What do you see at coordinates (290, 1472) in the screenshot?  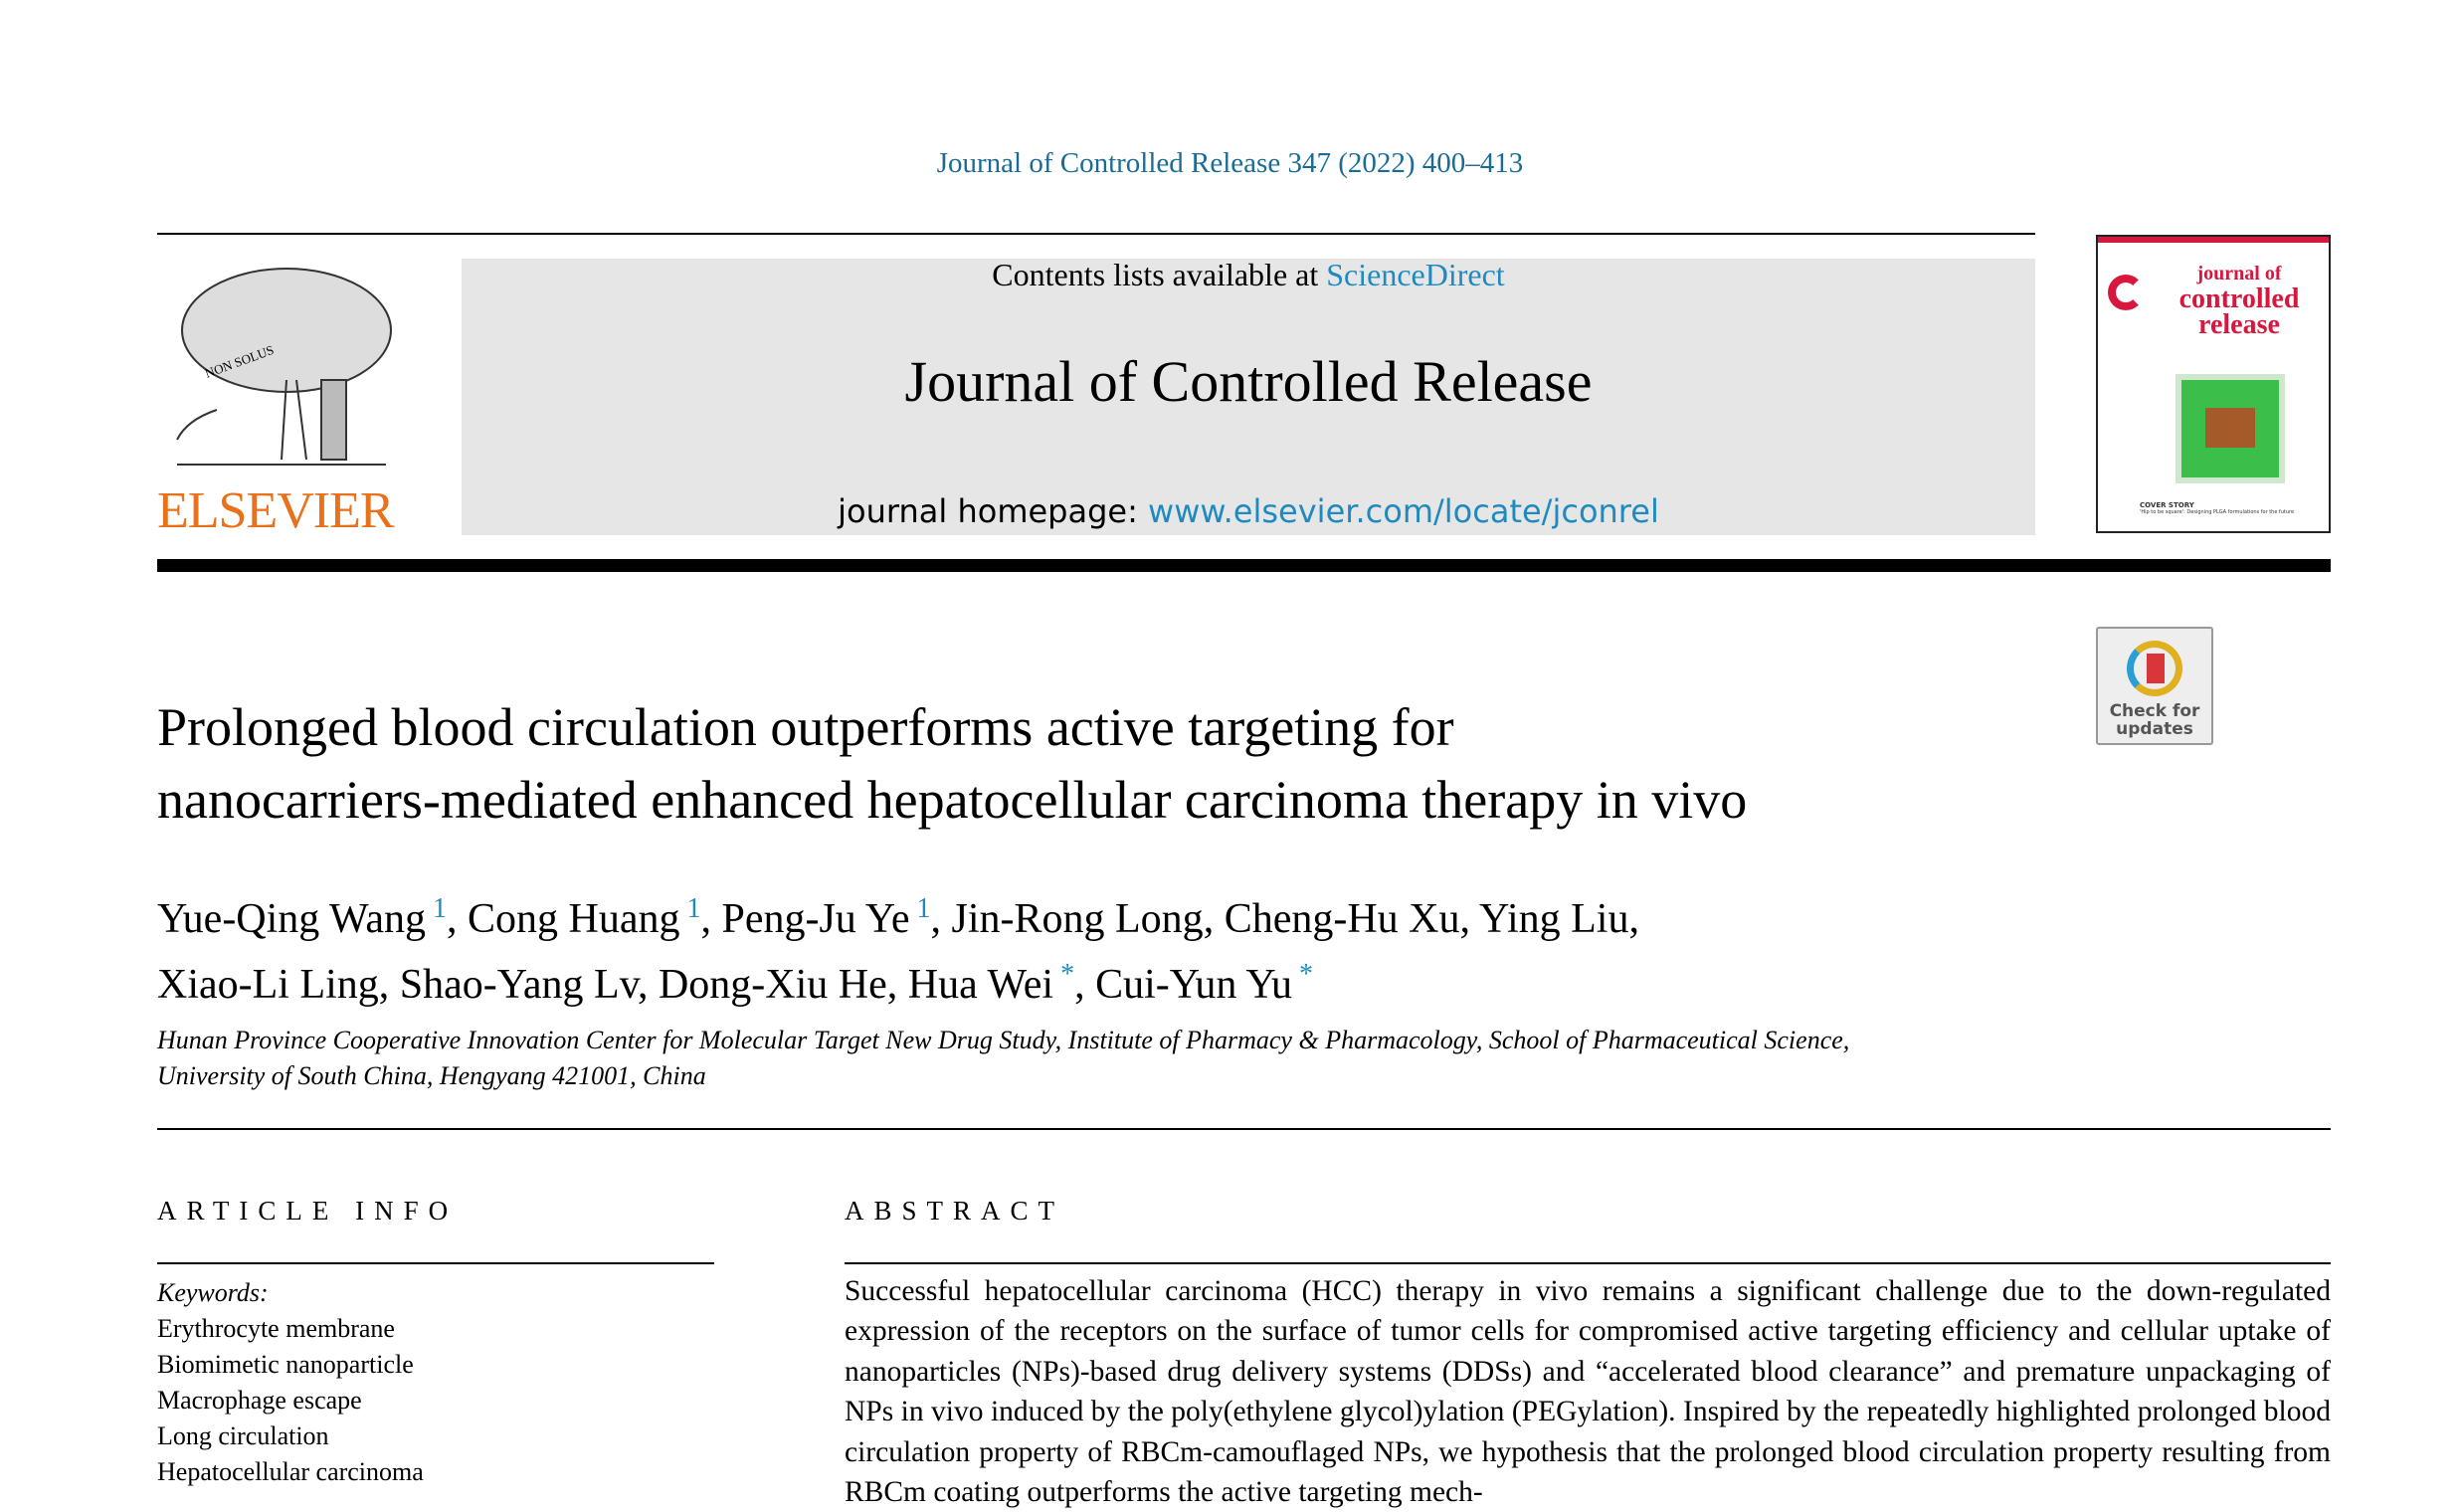 I see `keyword: Hepatocellular carcinoma` at bounding box center [290, 1472].